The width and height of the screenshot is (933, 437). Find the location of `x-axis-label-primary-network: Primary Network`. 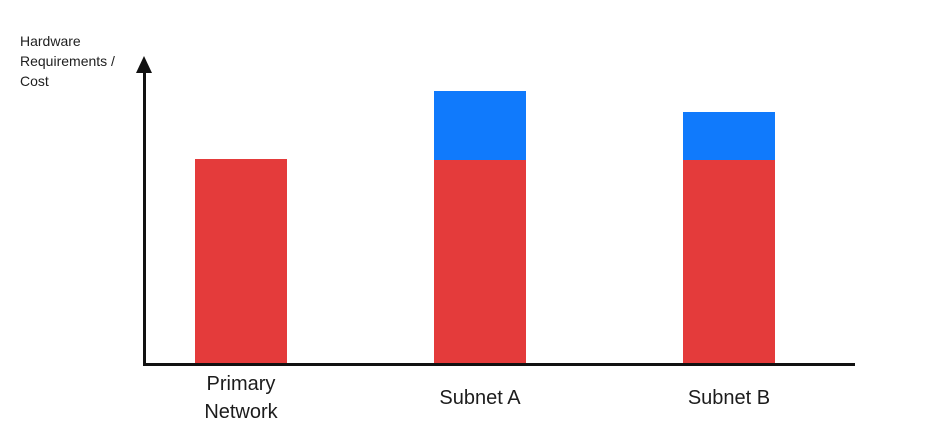

x-axis-label-primary-network: Primary Network is located at coordinates (241, 398).